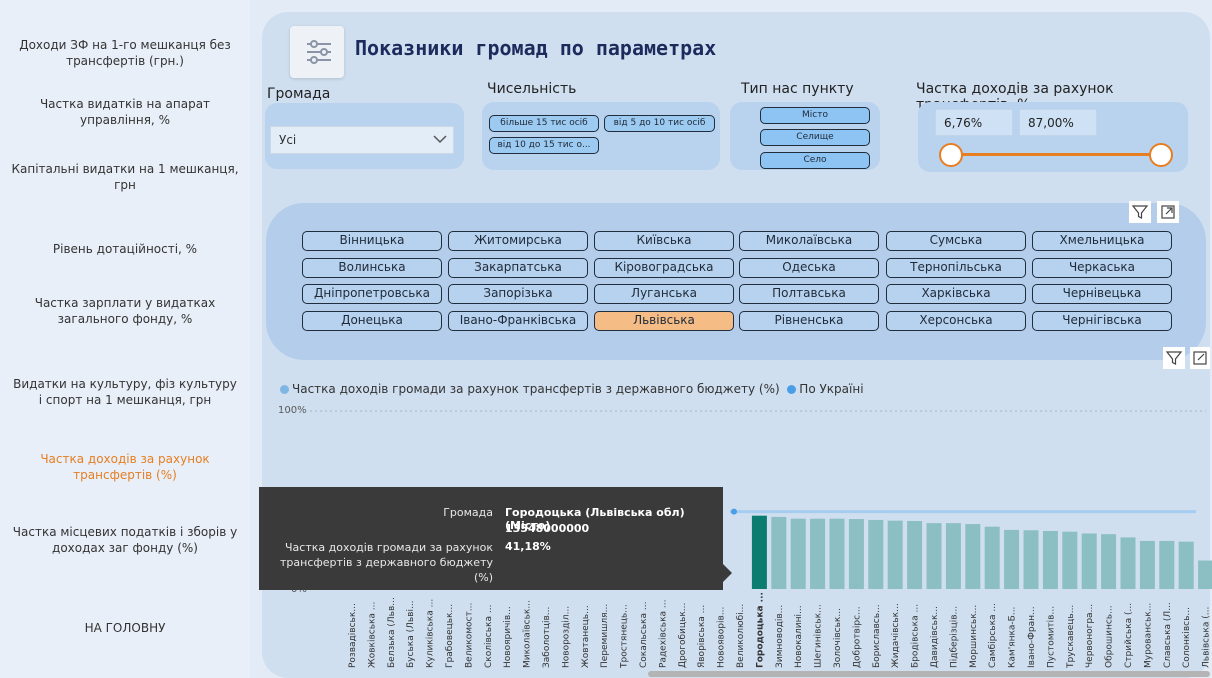  I want to click on nav-item-capital-expense: Капітальні видатки на 1 мешканця, грн, so click(125, 177).